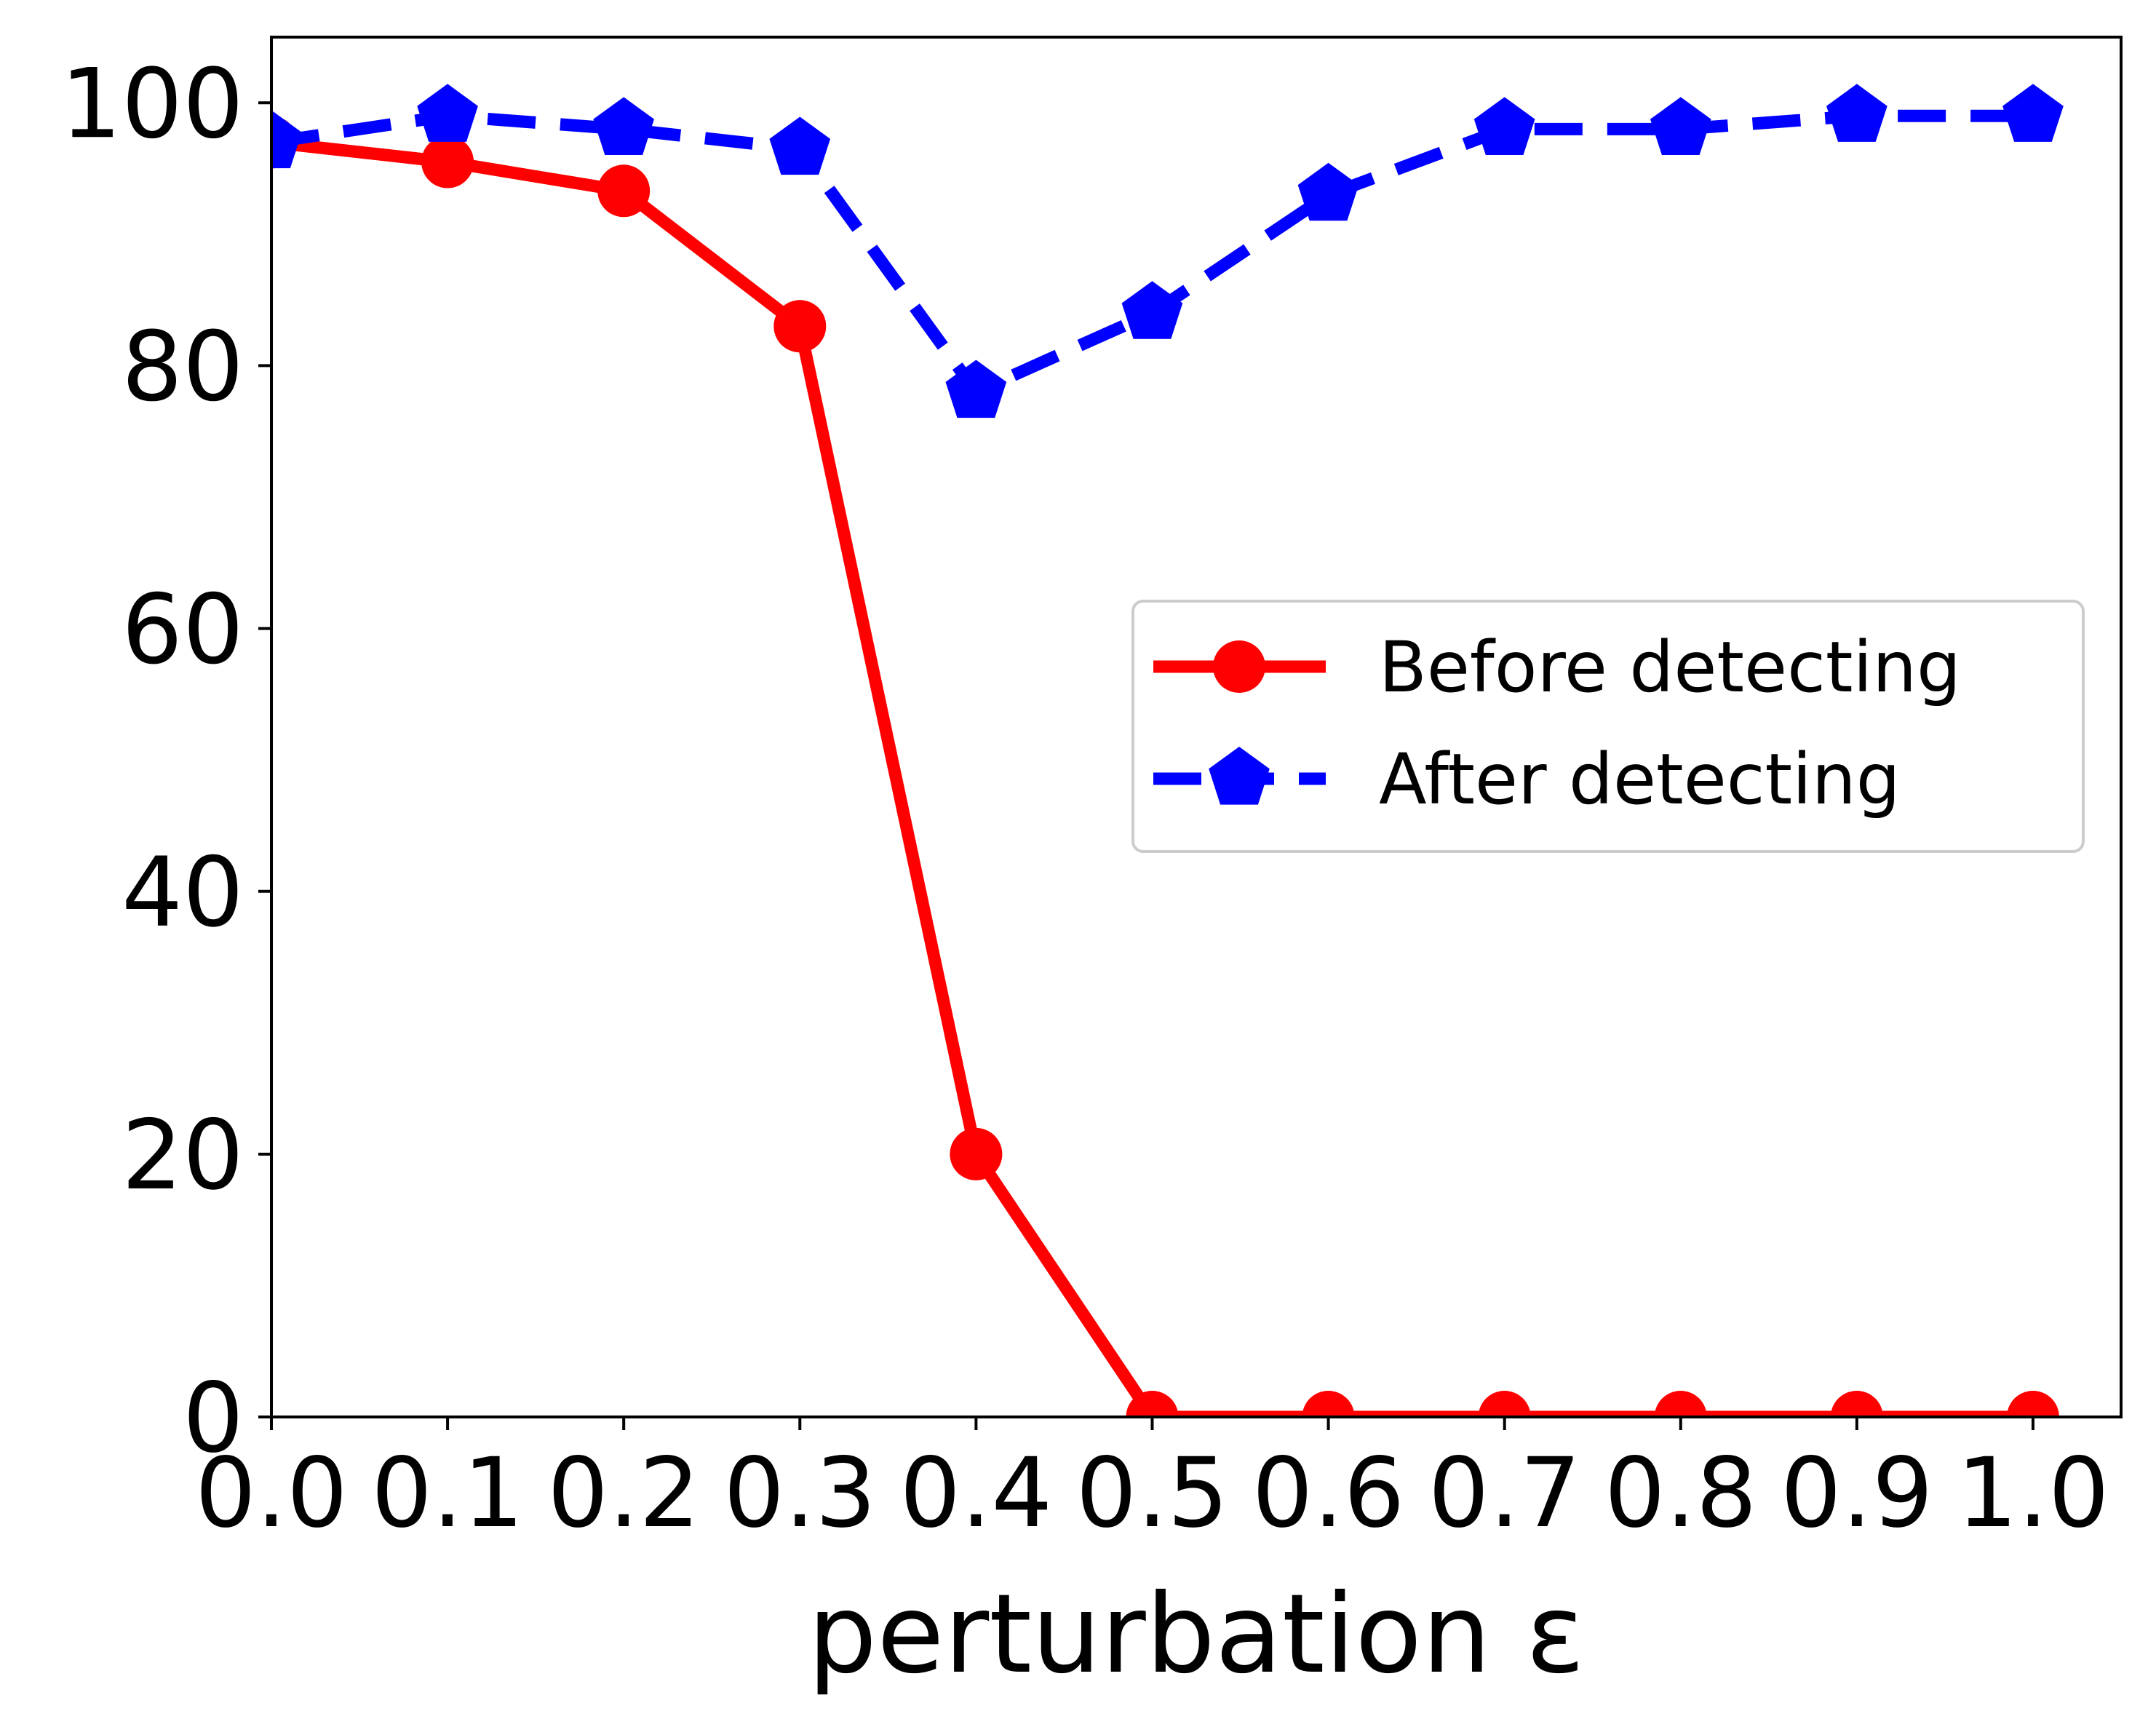 The width and height of the screenshot is (2156, 1735). I want to click on y-tick-label: 80, so click(183, 367).